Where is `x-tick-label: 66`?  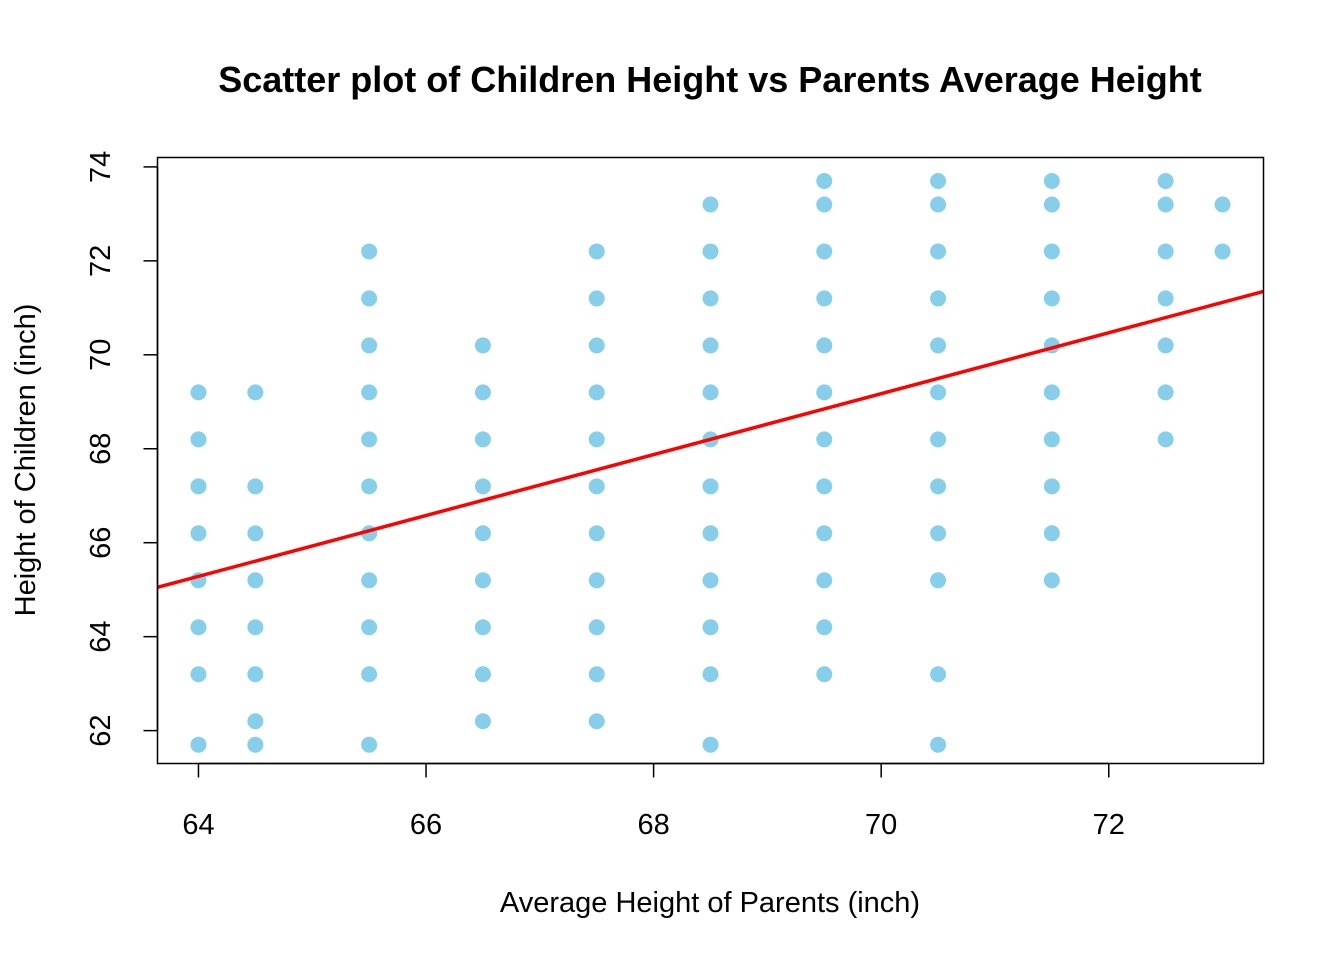 x-tick-label: 66 is located at coordinates (426, 825).